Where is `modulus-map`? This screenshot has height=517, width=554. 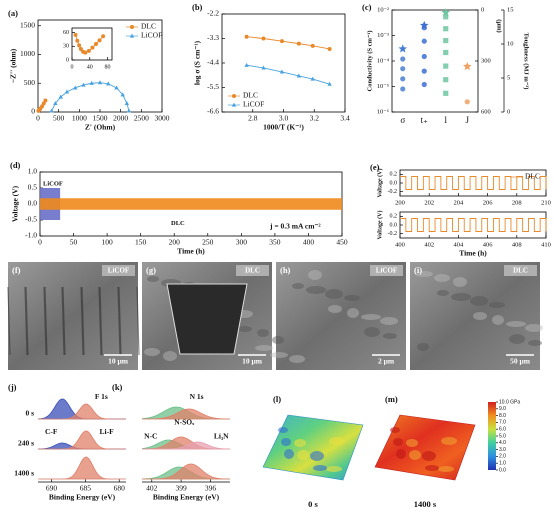
modulus-map is located at coordinates (425, 447).